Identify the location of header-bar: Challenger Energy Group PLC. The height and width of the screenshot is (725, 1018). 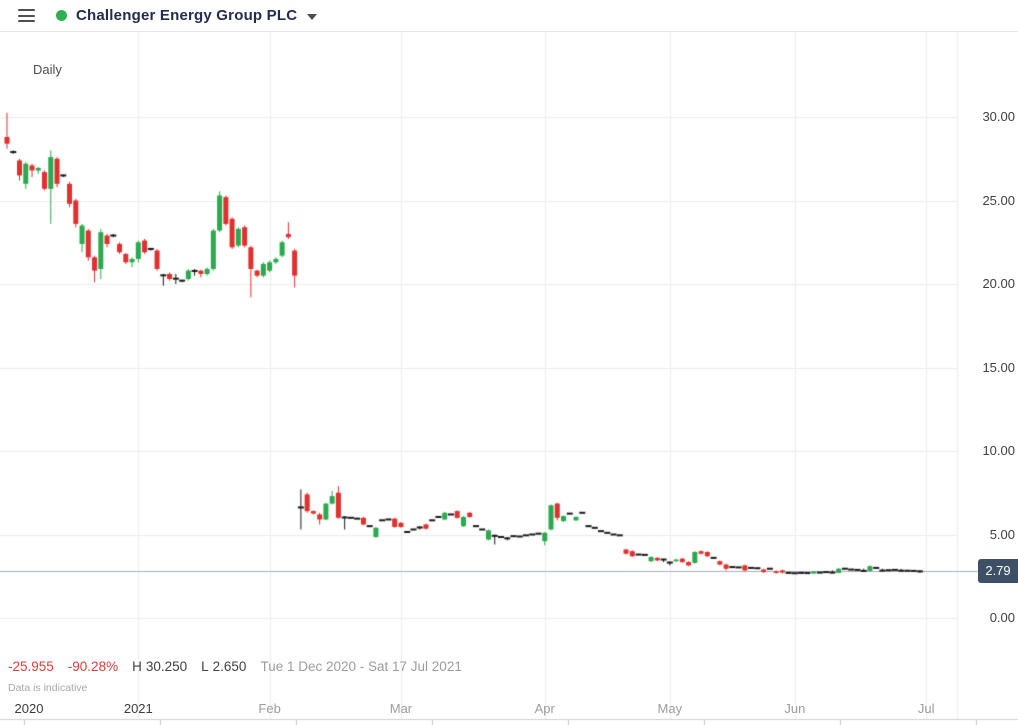
(509, 16).